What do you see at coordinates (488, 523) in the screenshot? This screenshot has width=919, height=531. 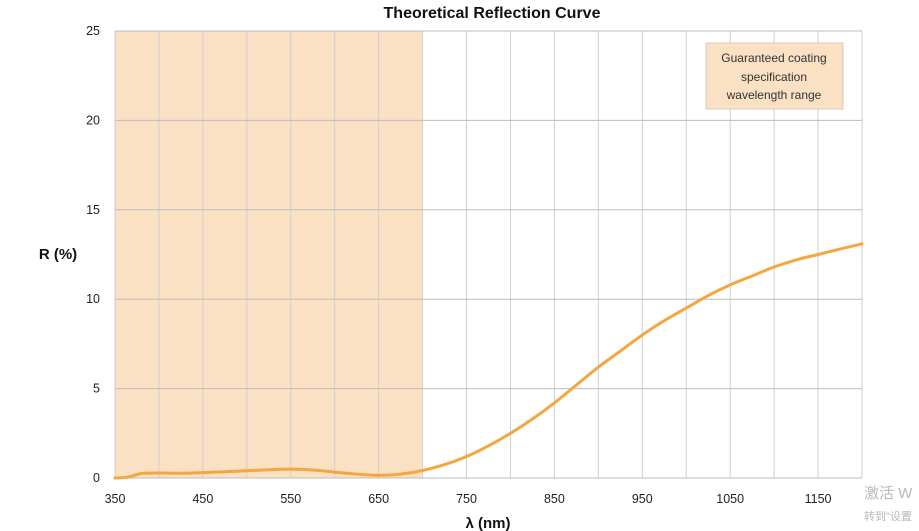 I see `x-axis-label: λ (nm)` at bounding box center [488, 523].